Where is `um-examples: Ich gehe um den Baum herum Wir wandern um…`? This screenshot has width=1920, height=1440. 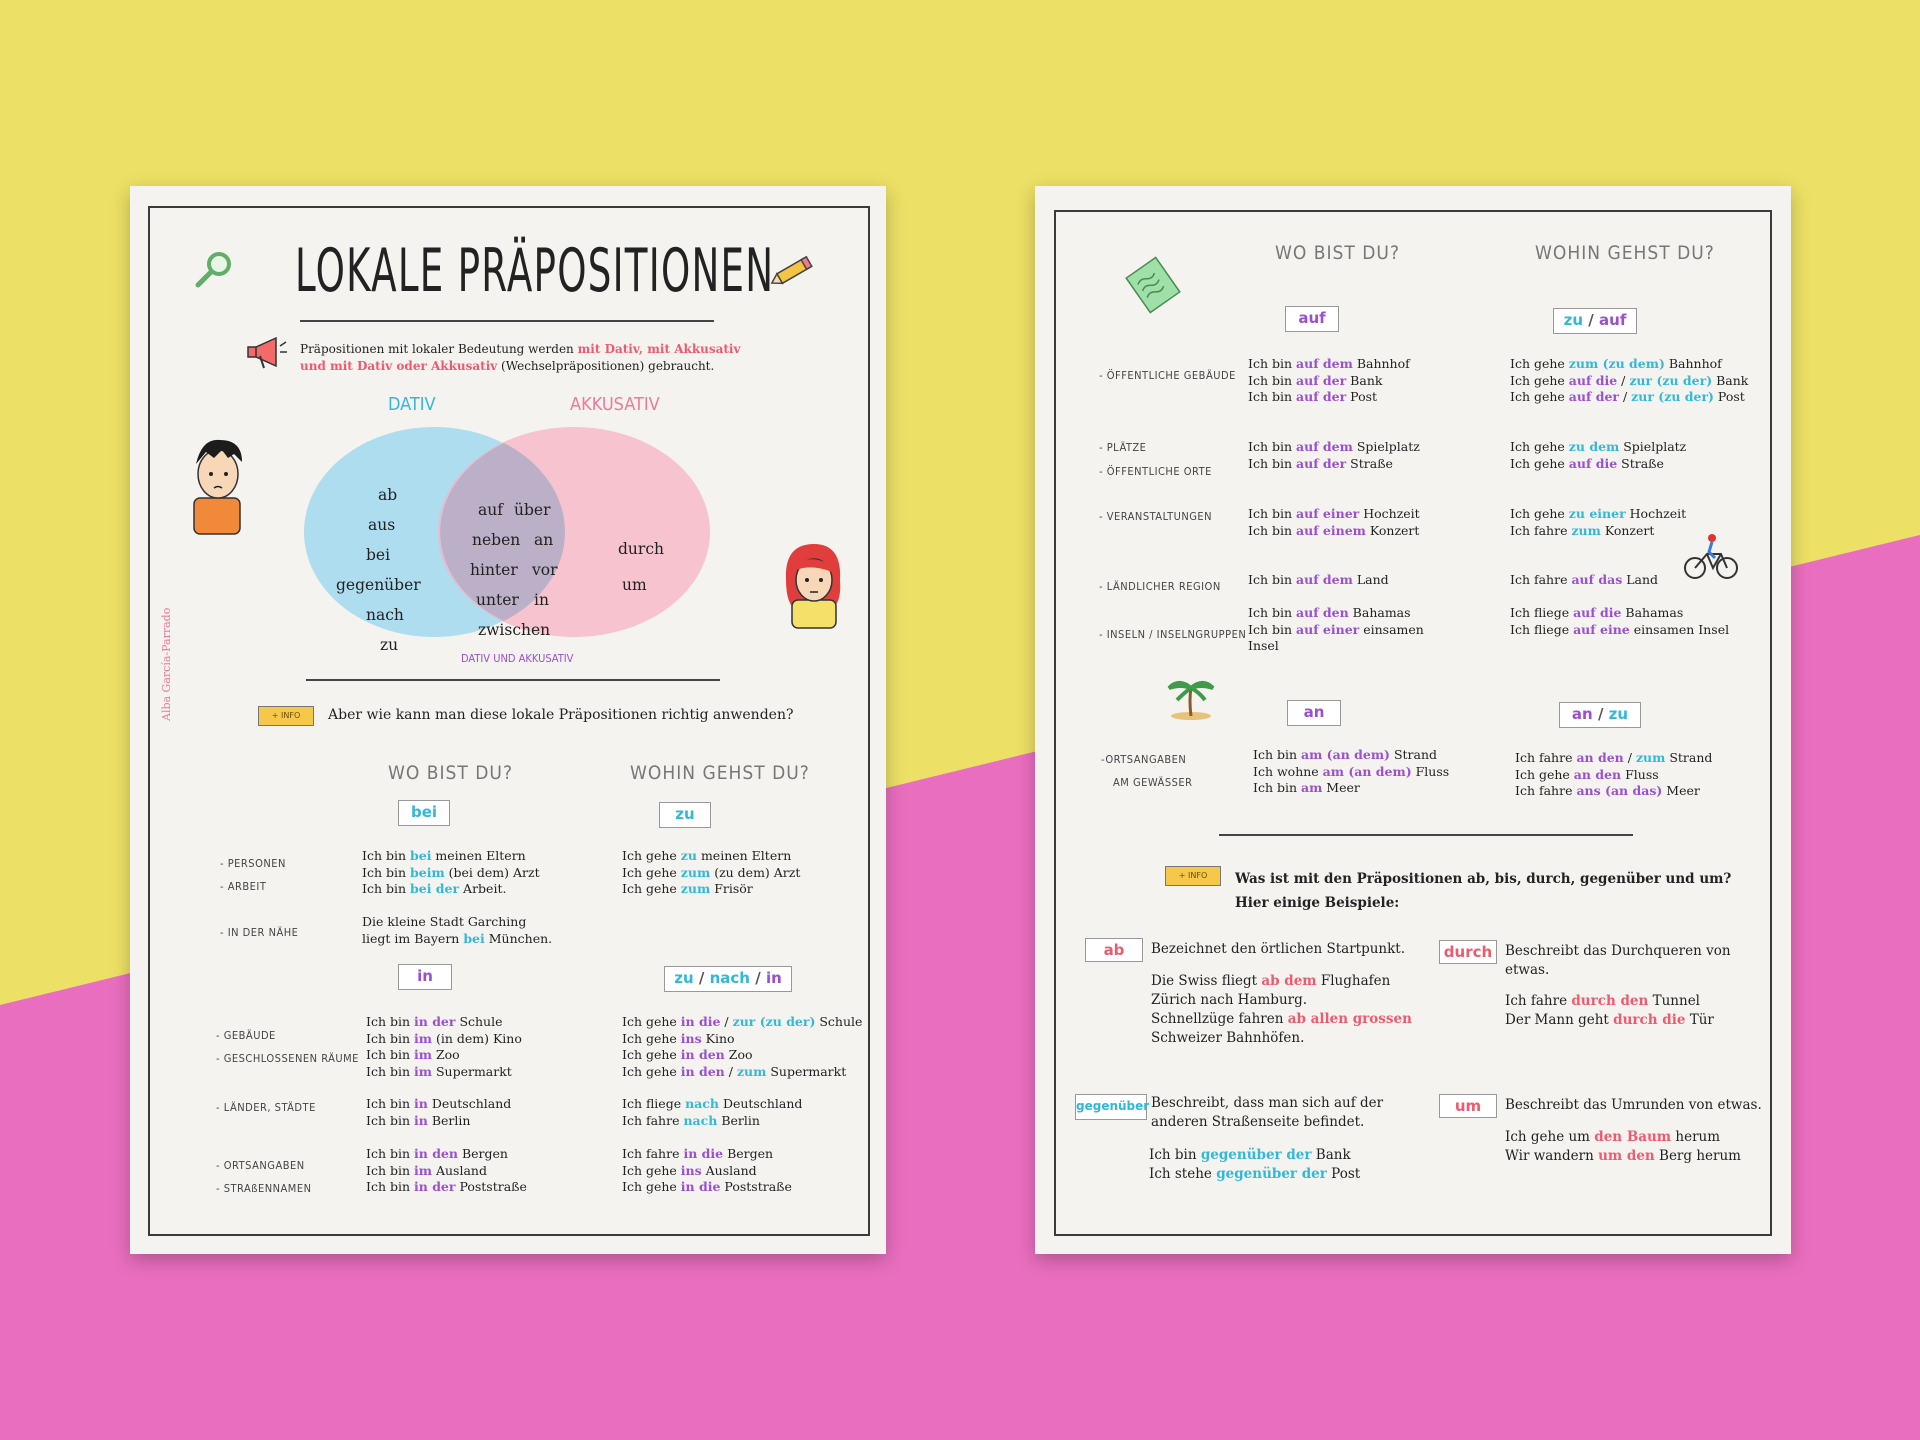
um-examples: Ich gehe um den Baum herum Wir wandern um… is located at coordinates (1623, 1147).